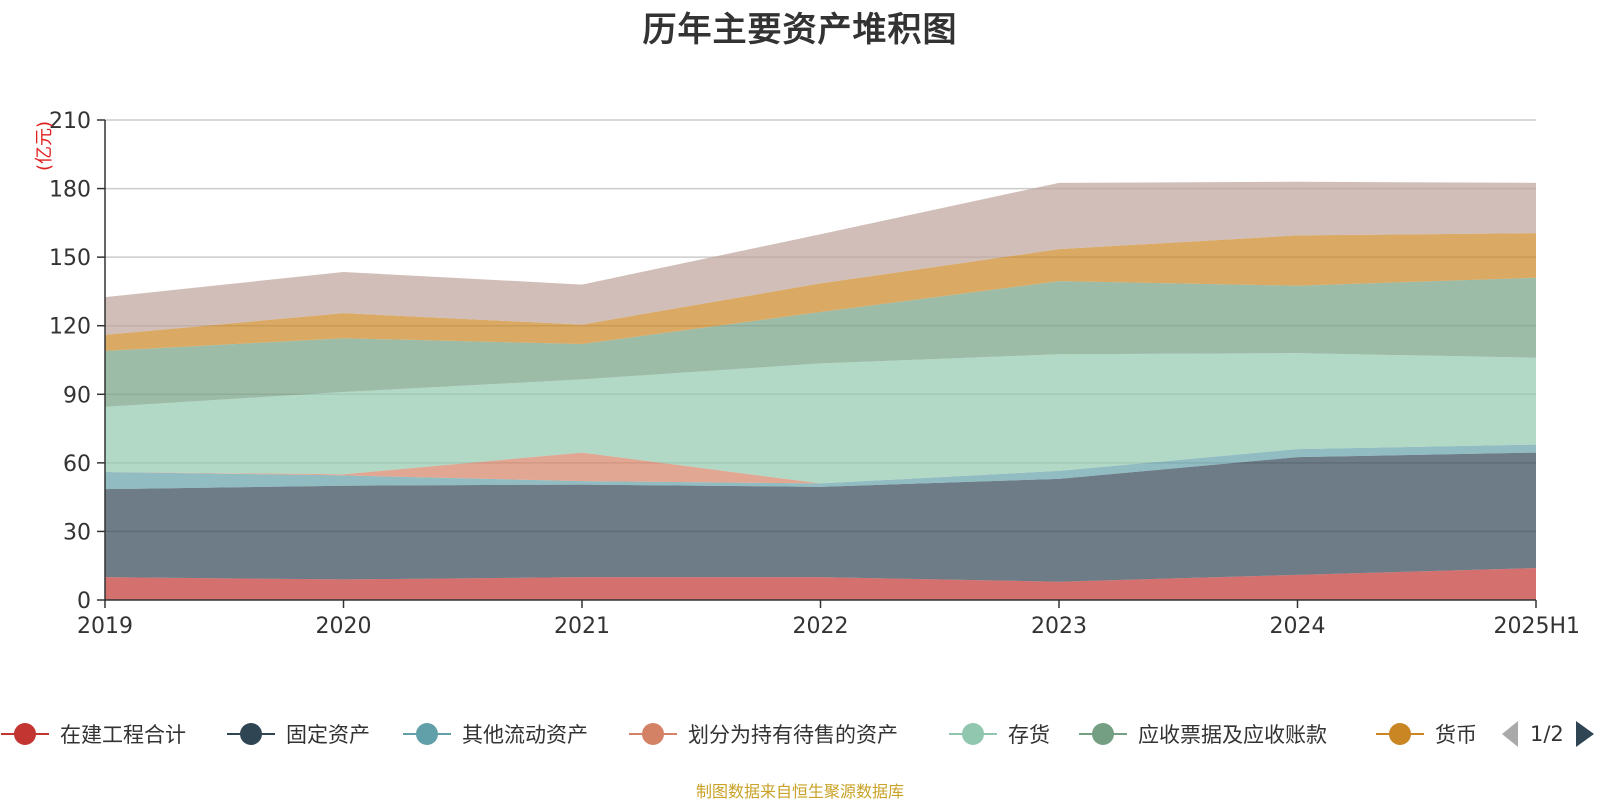  I want to click on triangle-right-icon, so click(1585, 734).